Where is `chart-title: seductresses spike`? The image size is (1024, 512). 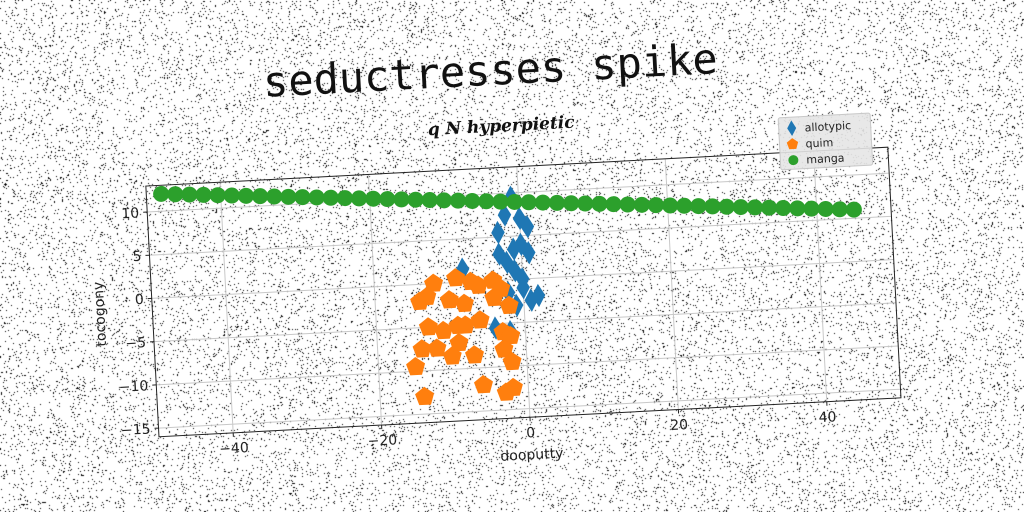
chart-title: seductresses spike is located at coordinates (490, 70).